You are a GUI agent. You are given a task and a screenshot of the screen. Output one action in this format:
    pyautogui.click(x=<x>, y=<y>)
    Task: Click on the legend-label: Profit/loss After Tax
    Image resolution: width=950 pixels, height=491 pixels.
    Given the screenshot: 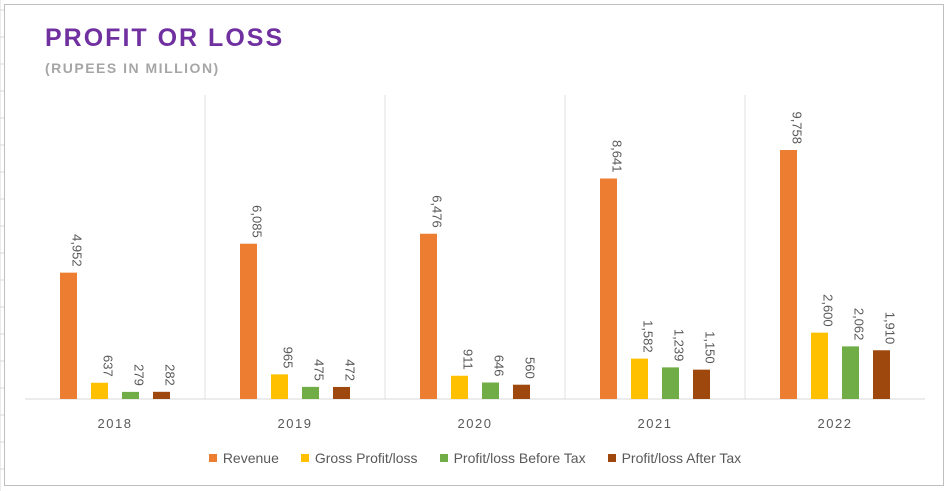 What is the action you would take?
    pyautogui.click(x=681, y=458)
    